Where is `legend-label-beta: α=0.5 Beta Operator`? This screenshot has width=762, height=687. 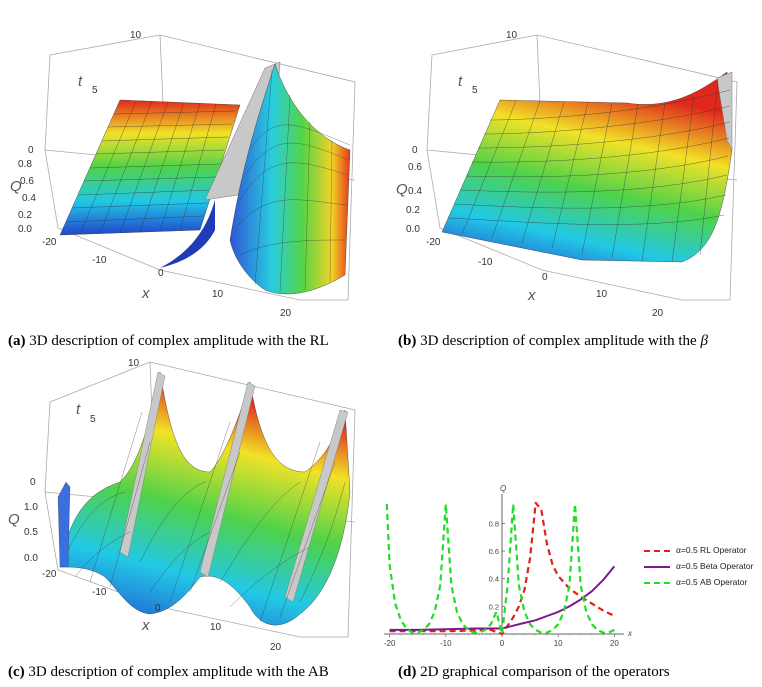 legend-label-beta: α=0.5 Beta Operator is located at coordinates (715, 566).